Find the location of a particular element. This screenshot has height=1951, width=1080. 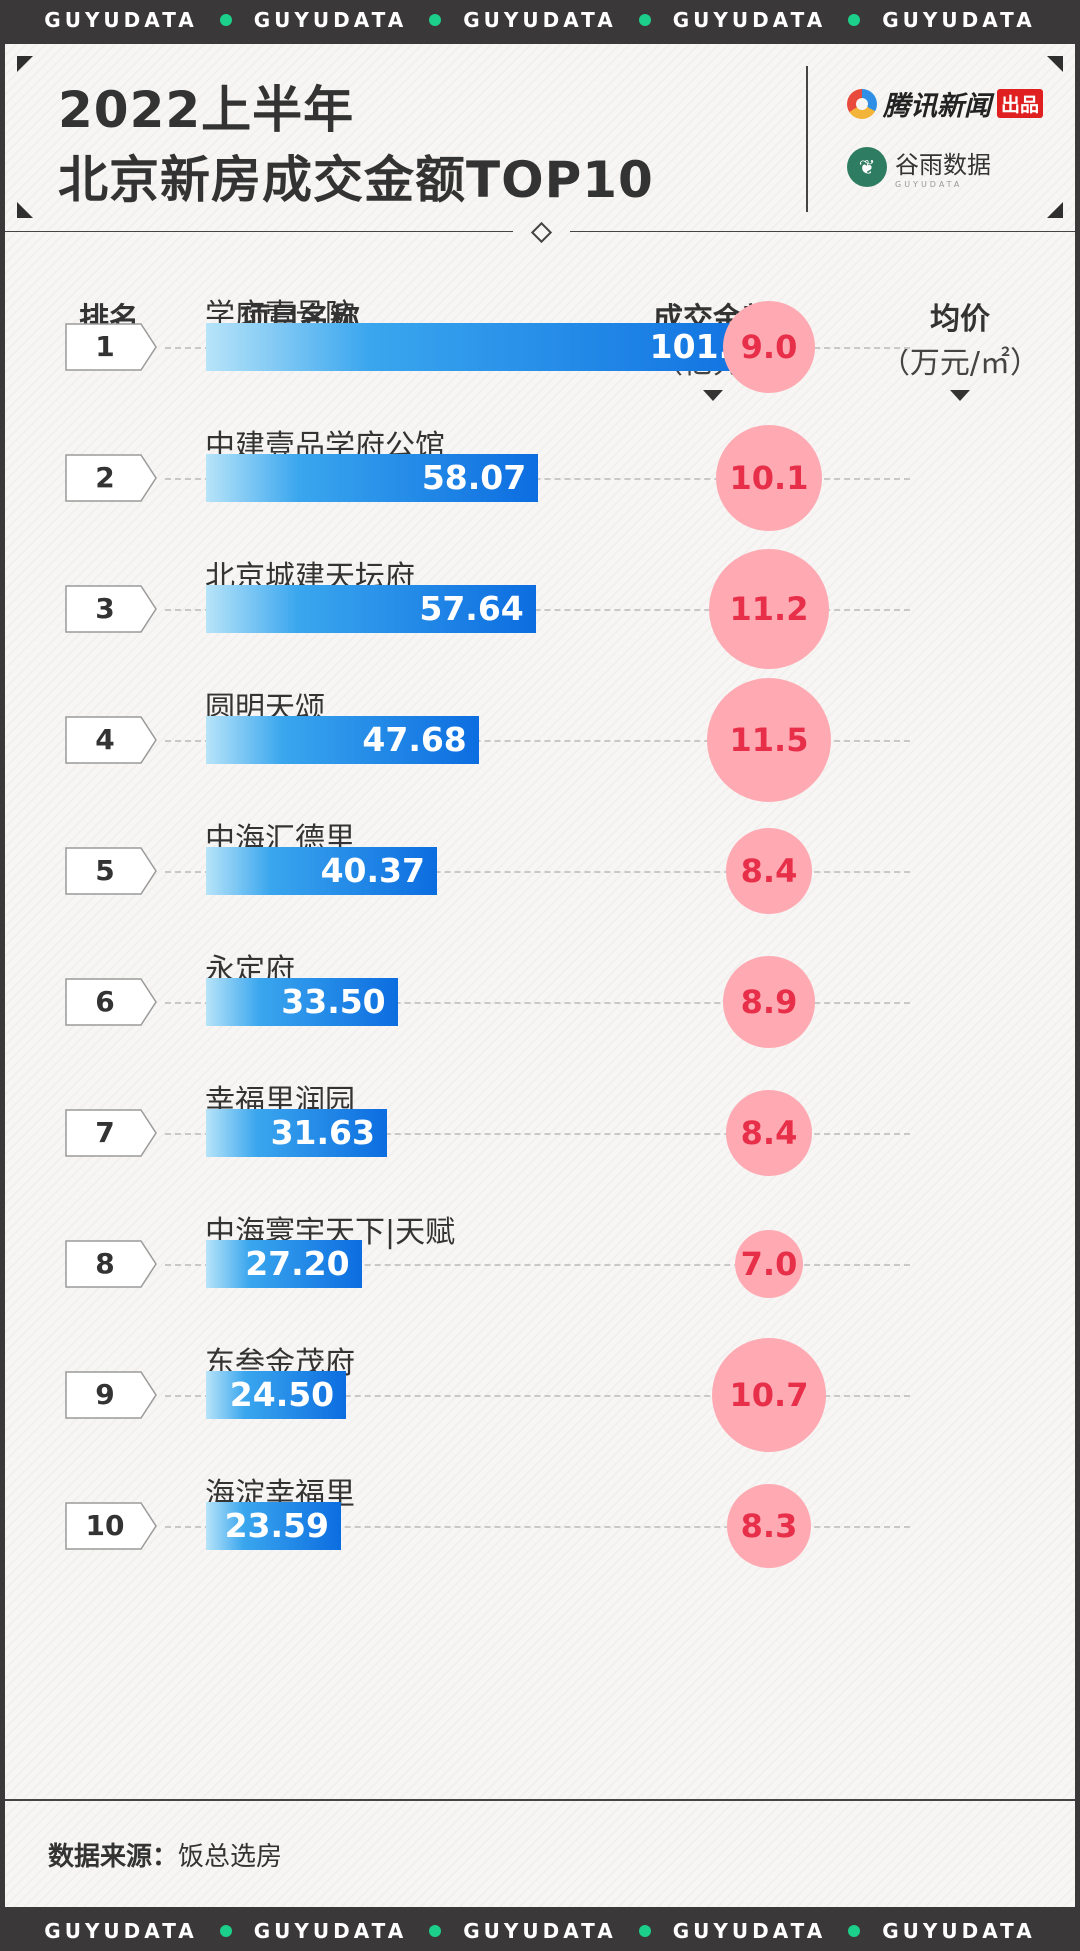

amount-label: 33.50 is located at coordinates (333, 1001).